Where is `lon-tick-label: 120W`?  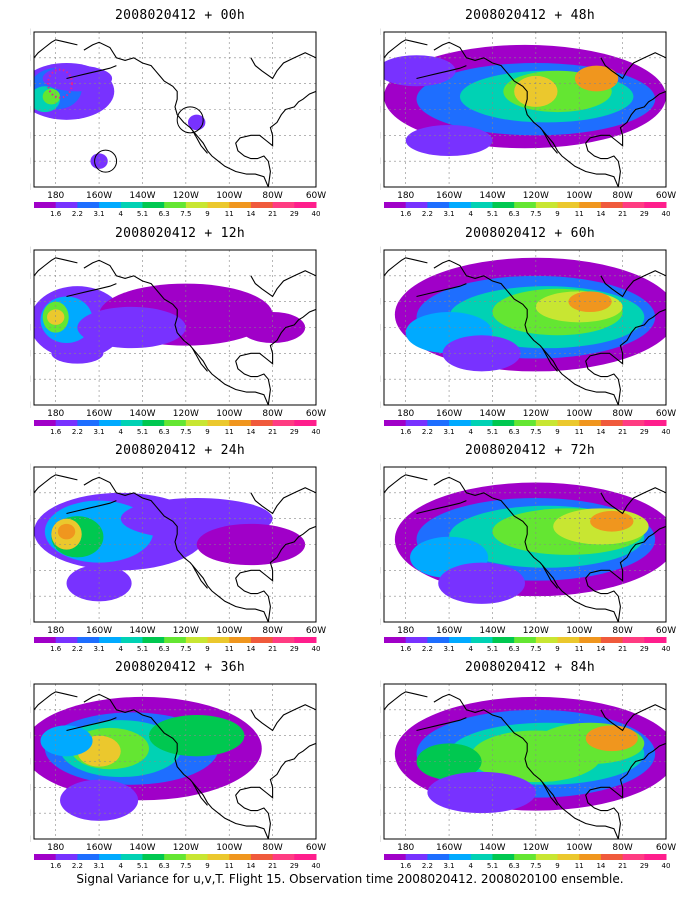 lon-tick-label: 120W is located at coordinates (186, 414).